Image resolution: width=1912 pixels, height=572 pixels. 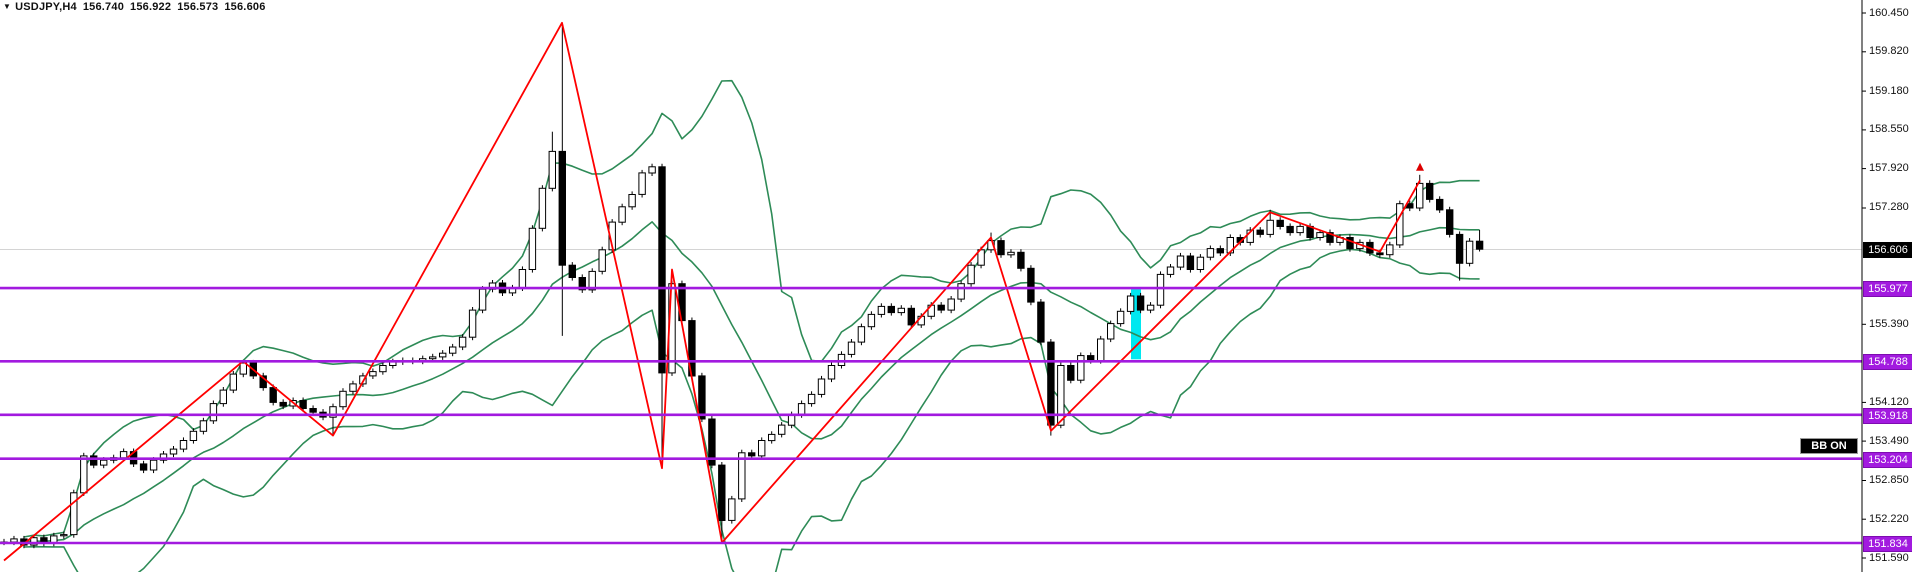 I want to click on symbol-period-label: USDJPY,H4, so click(x=46, y=7).